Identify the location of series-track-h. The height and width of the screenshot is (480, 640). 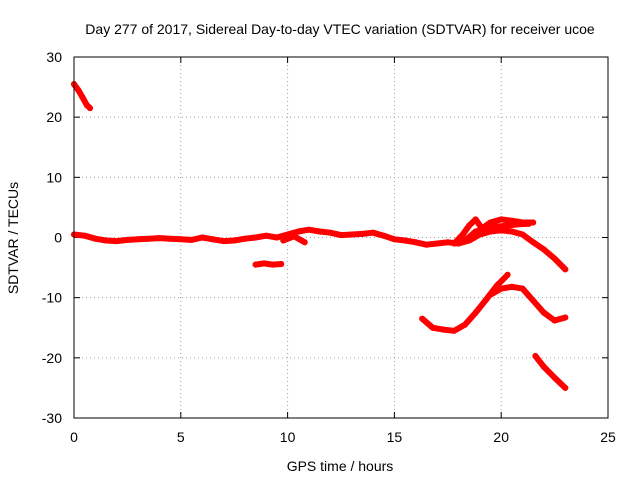
(528, 303).